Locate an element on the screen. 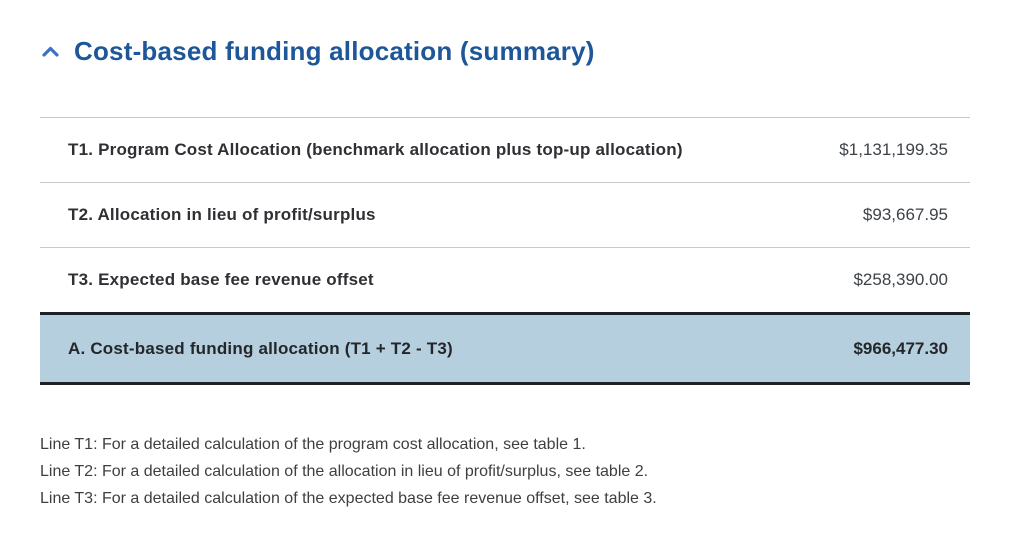  section-title: Cost-based funding allocation (summary) is located at coordinates (334, 51).